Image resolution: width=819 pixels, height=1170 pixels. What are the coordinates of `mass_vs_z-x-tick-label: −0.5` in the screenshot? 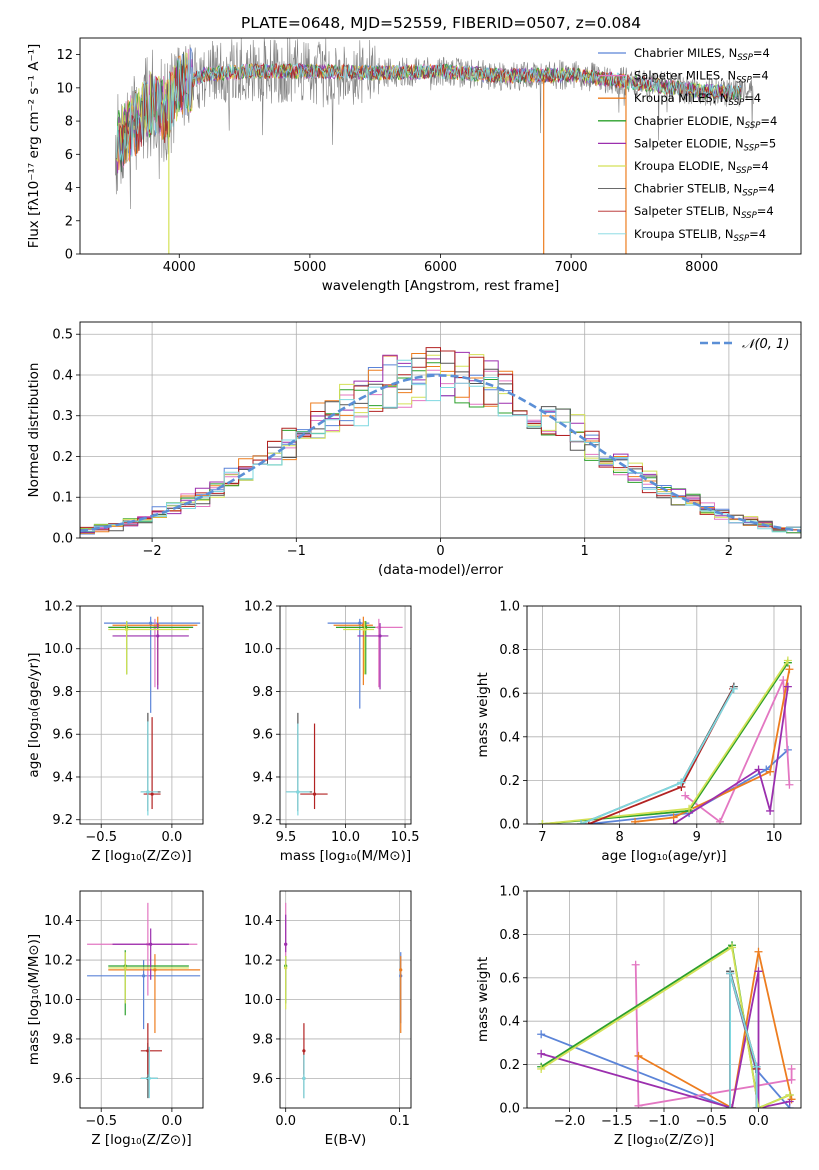 It's located at (101, 1121).